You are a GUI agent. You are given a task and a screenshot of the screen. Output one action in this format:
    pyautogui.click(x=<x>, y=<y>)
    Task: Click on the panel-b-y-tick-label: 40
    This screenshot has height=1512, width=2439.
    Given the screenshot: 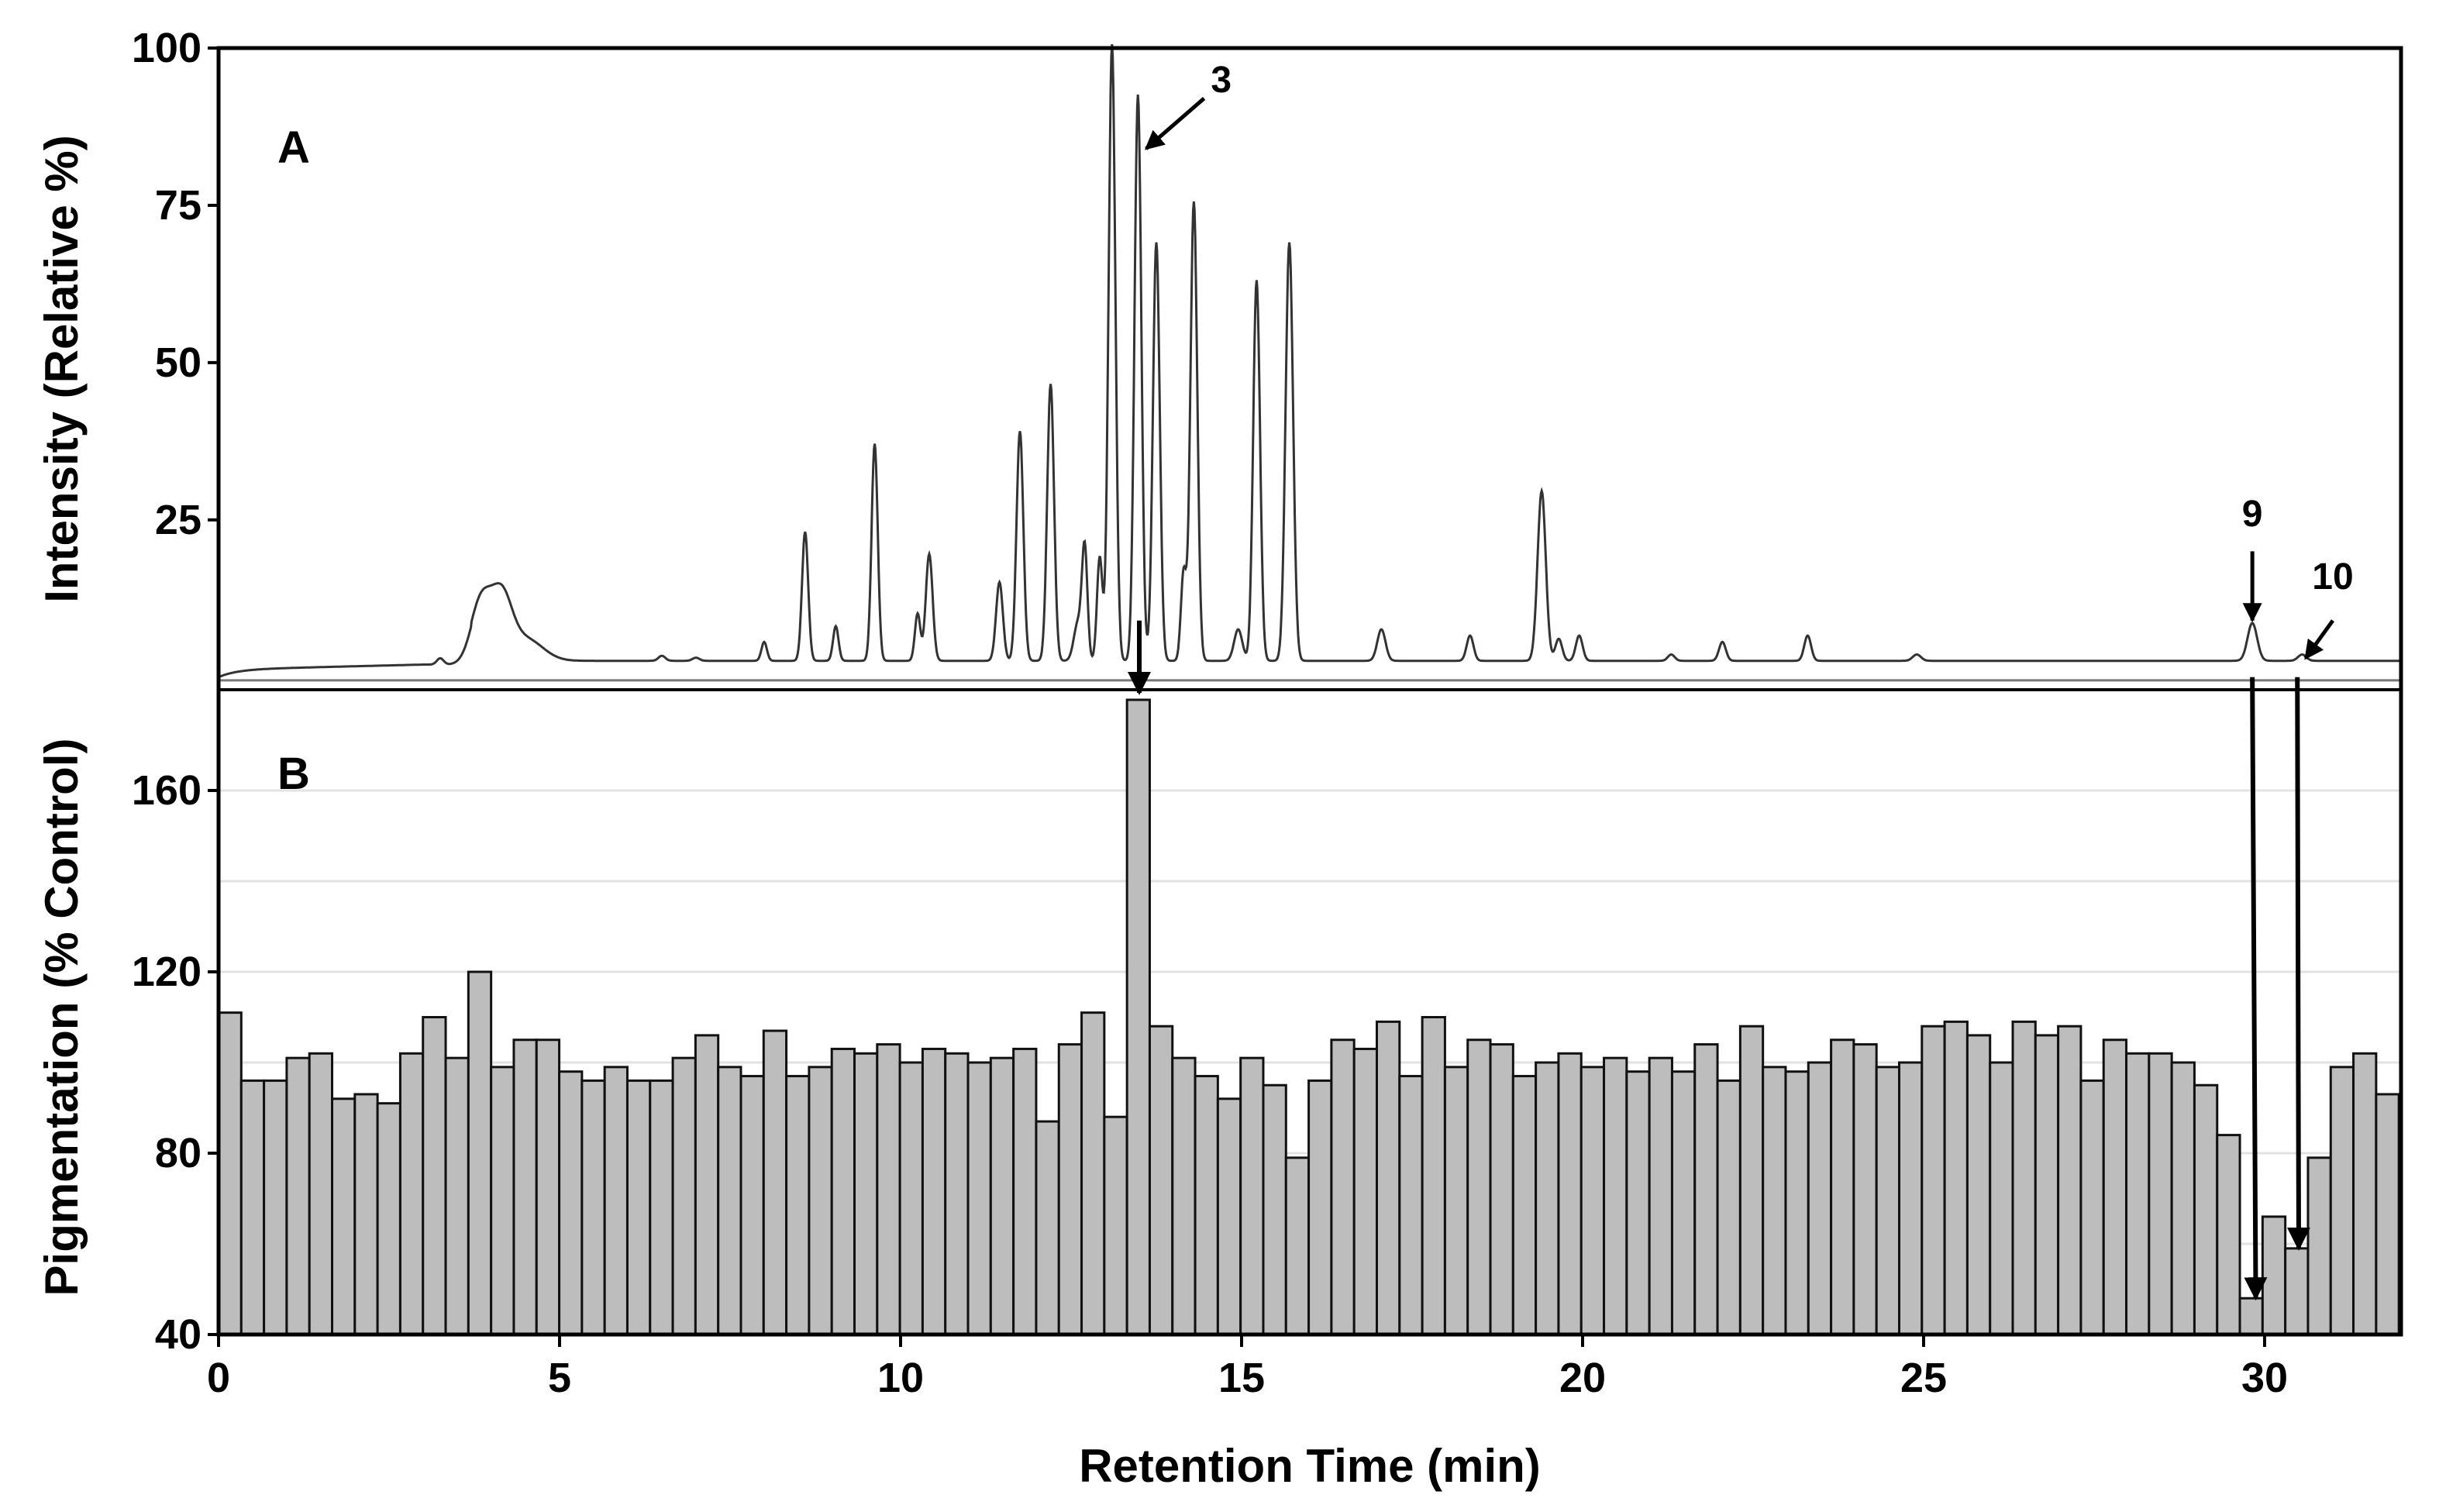 What is the action you would take?
    pyautogui.click(x=178, y=1334)
    